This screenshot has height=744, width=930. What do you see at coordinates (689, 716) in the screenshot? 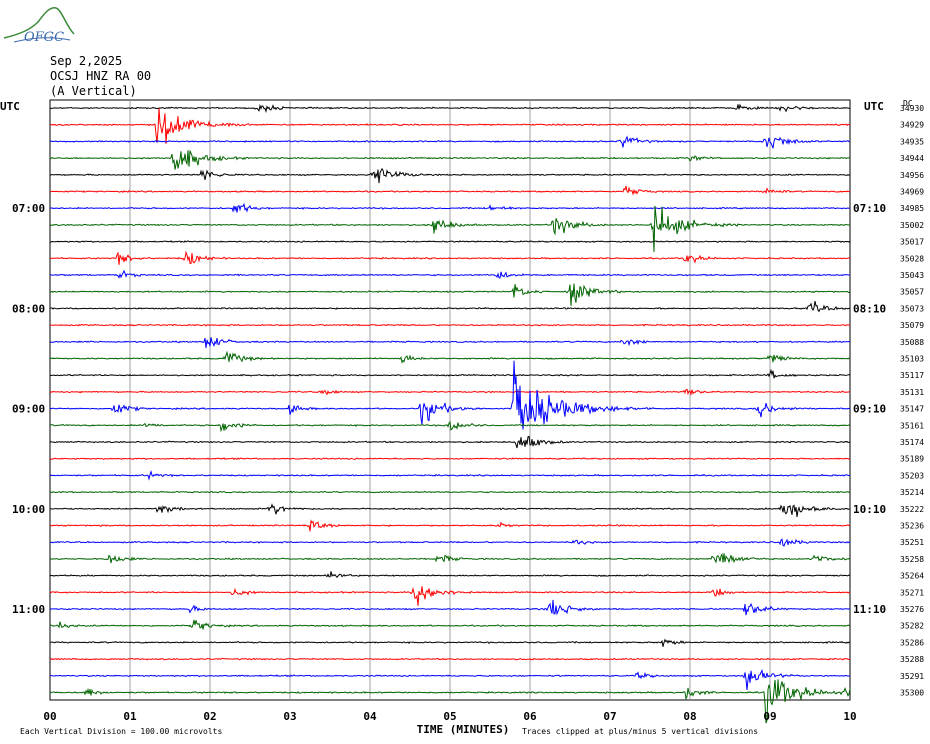
I see `x-tick-label: 08` at bounding box center [689, 716].